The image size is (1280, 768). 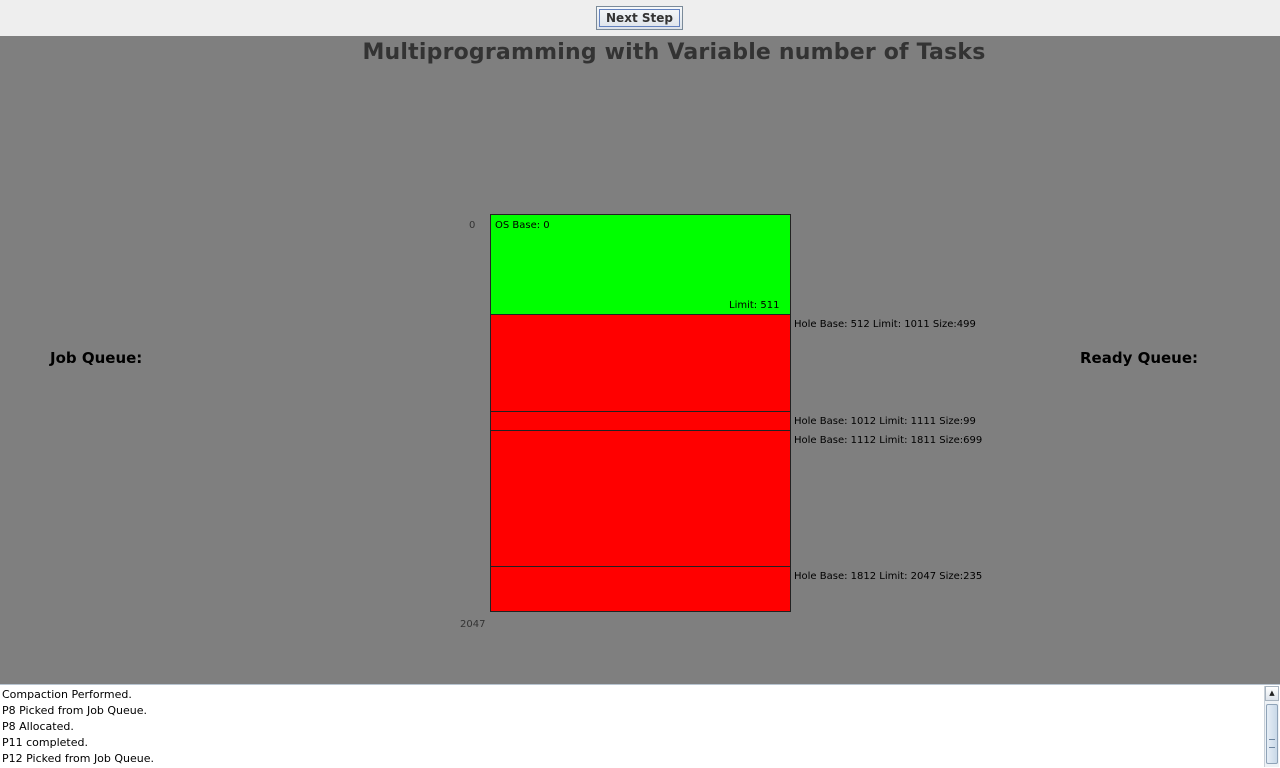 What do you see at coordinates (522, 225) in the screenshot?
I see `os-base-label: OS Base: 0` at bounding box center [522, 225].